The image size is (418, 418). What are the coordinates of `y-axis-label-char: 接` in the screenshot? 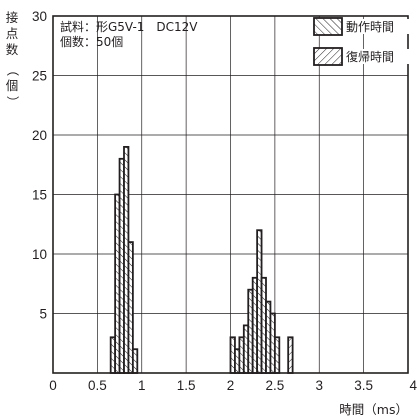 It's located at (12, 17).